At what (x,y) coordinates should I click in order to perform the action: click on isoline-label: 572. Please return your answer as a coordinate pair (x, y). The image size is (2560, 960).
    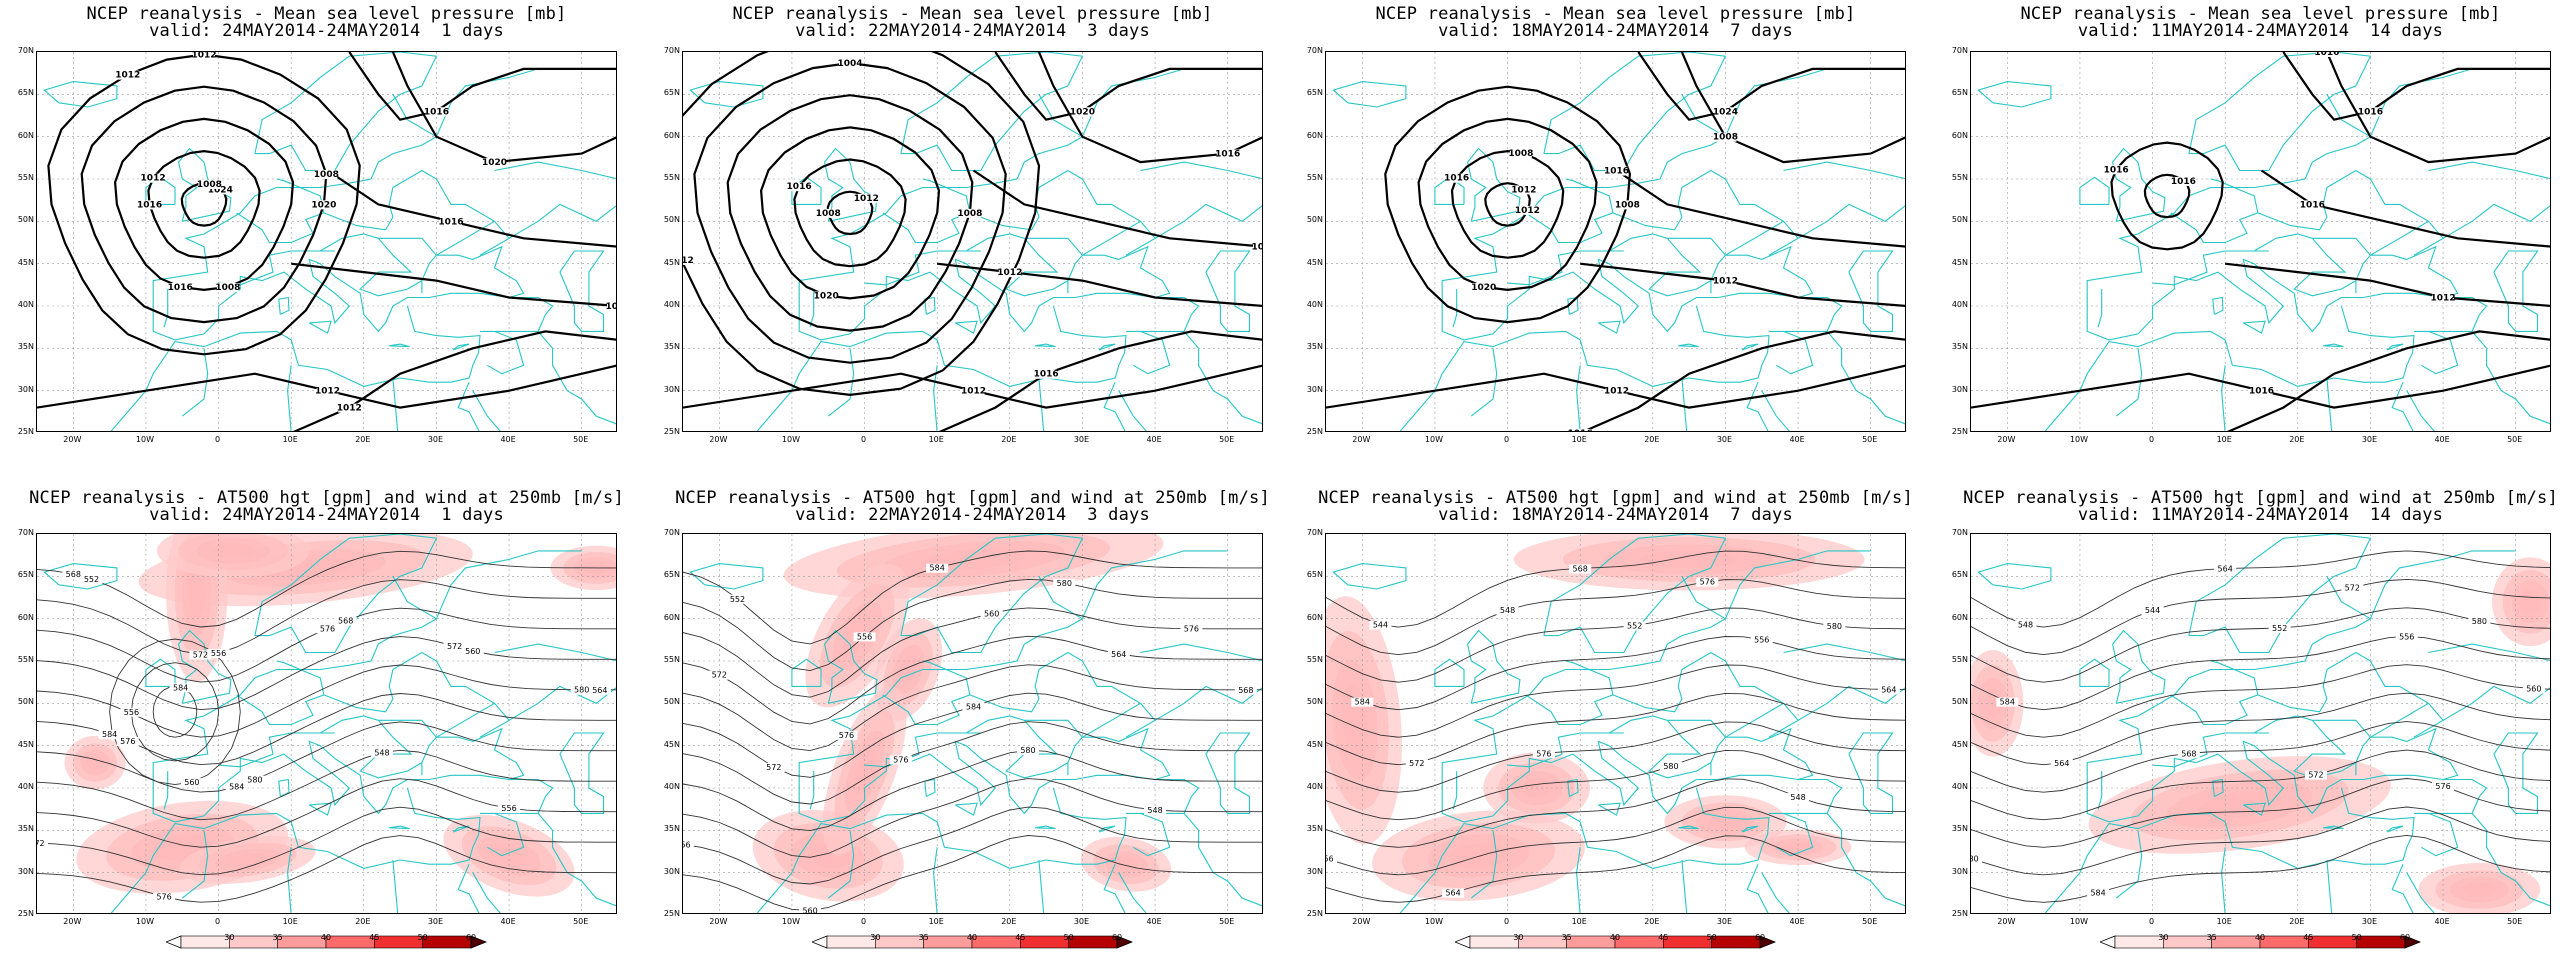
    Looking at the image, I should click on (41, 843).